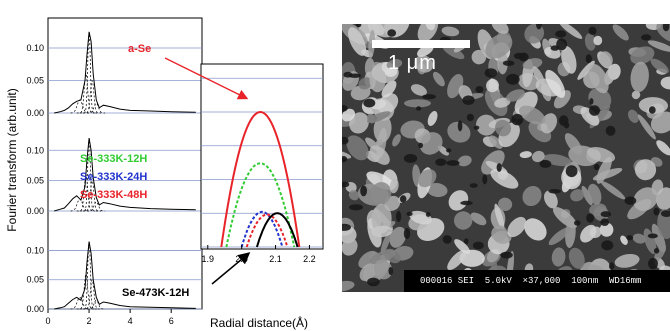 This screenshot has width=670, height=331. What do you see at coordinates (125, 275) in the screenshot?
I see `ft-line-Se-473K-12H` at bounding box center [125, 275].